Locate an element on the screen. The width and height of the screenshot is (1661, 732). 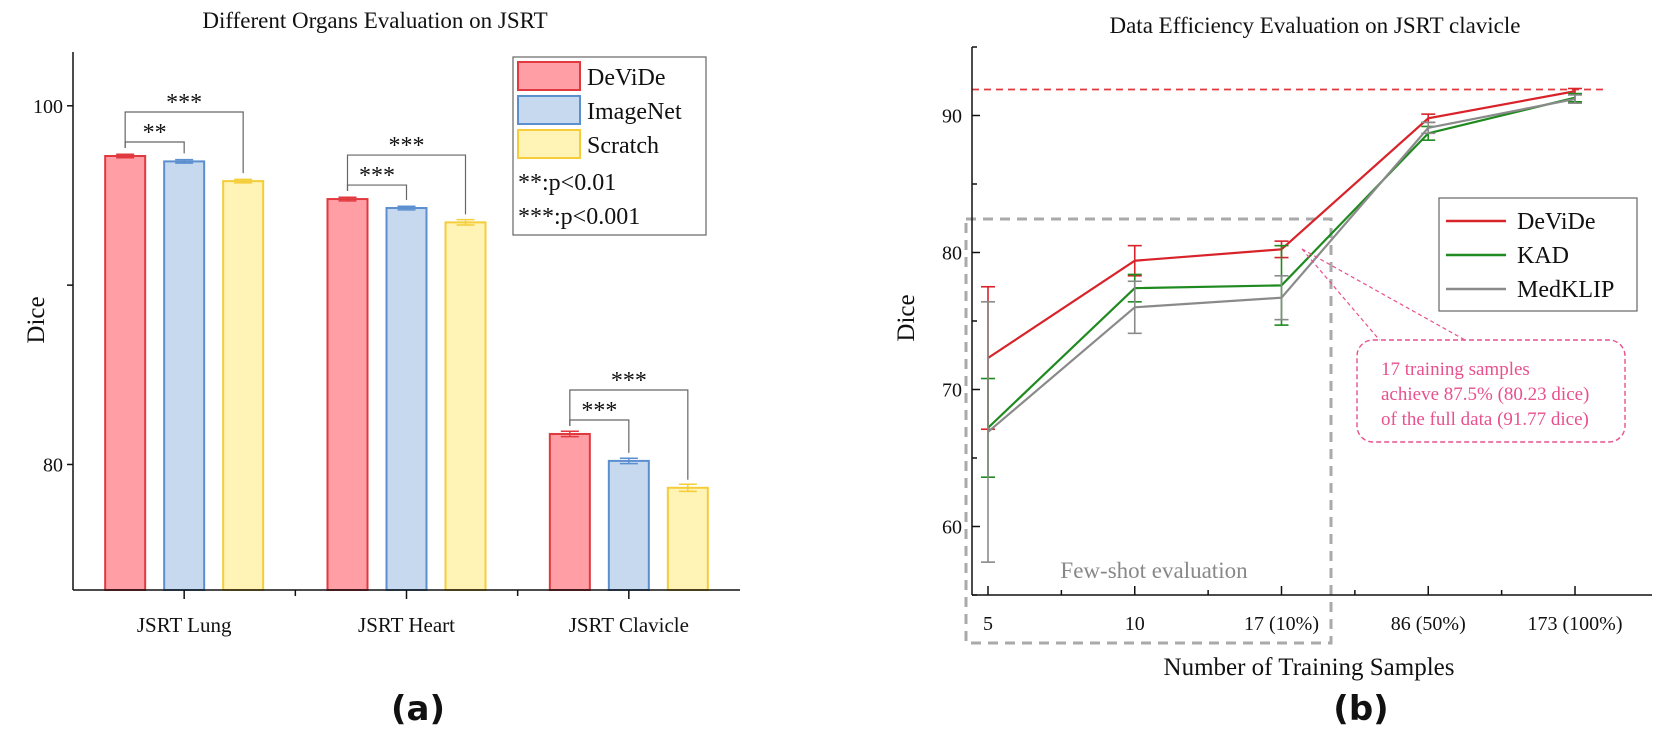
panel-b-y-axis-label: Dice is located at coordinates (906, 317).